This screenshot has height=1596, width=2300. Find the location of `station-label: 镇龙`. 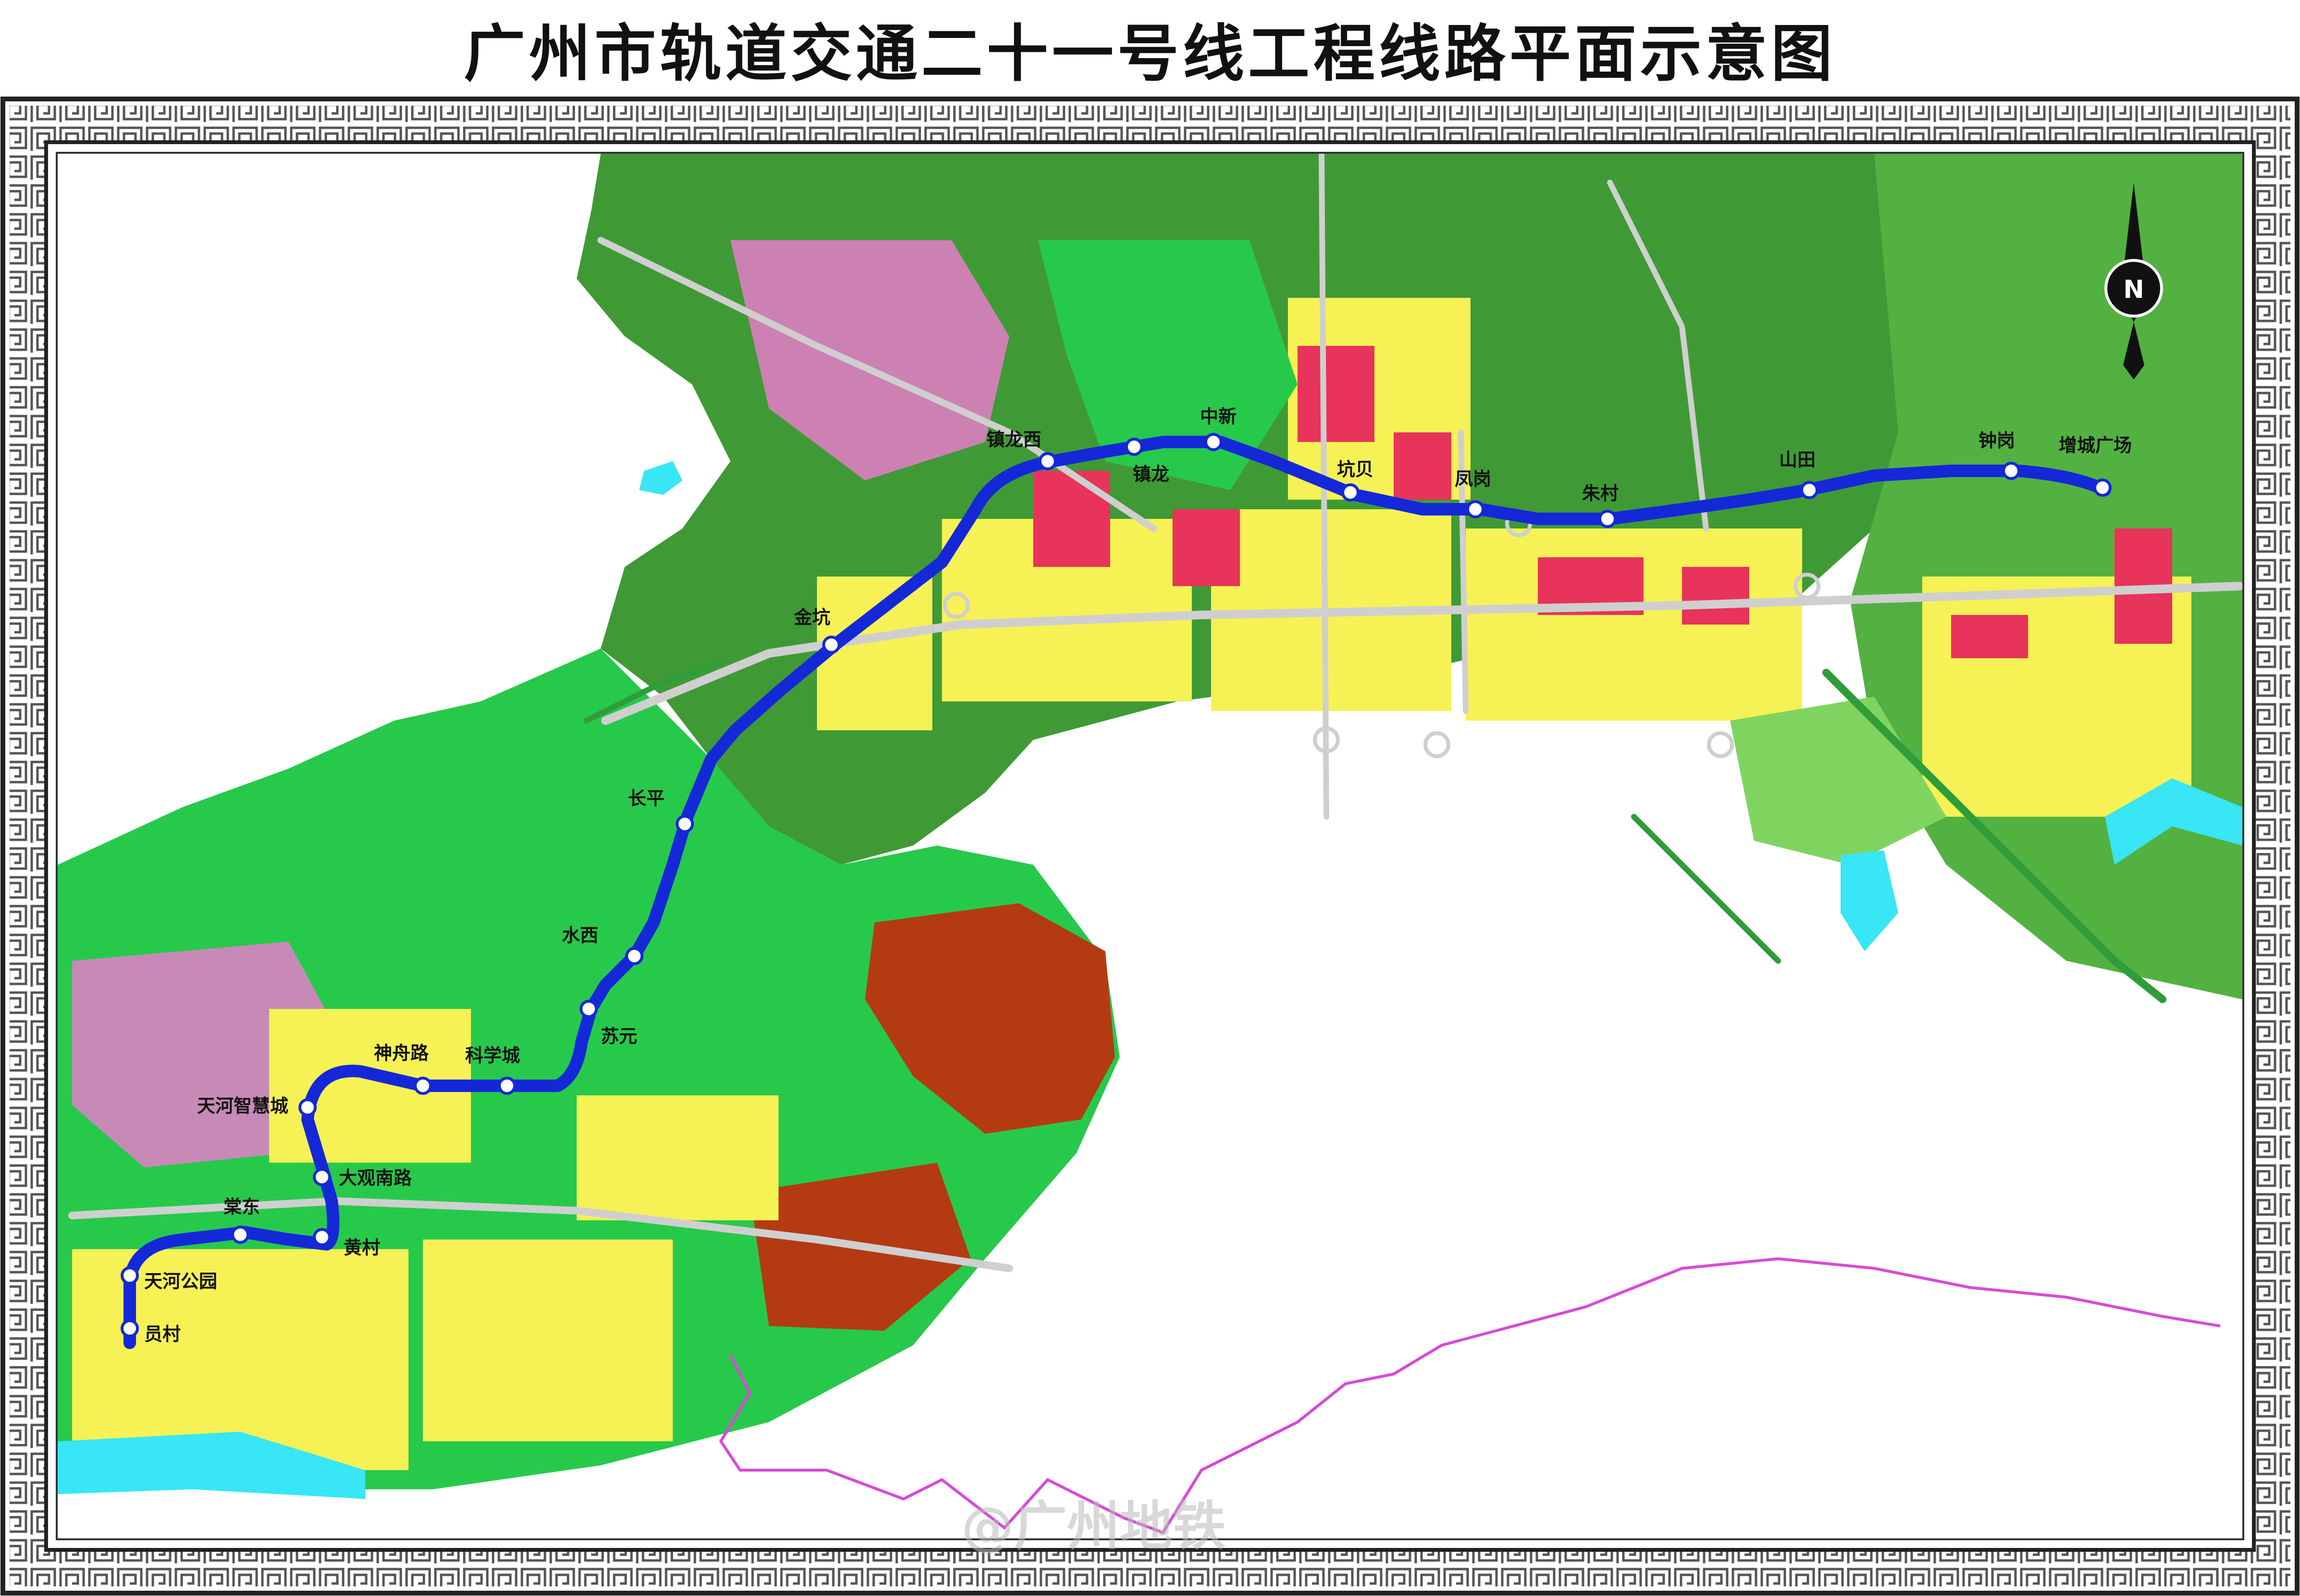

station-label: 镇龙 is located at coordinates (1151, 474).